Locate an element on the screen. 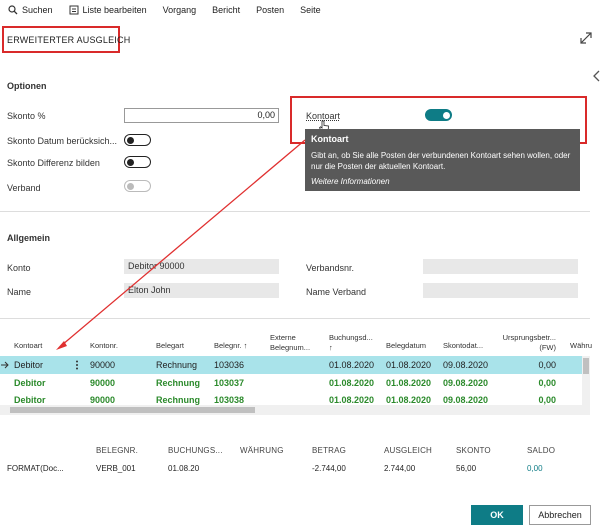 The height and width of the screenshot is (530, 603). col-ursprungsbetrag: Ursprungsbetr... (FW) is located at coordinates (528, 343).